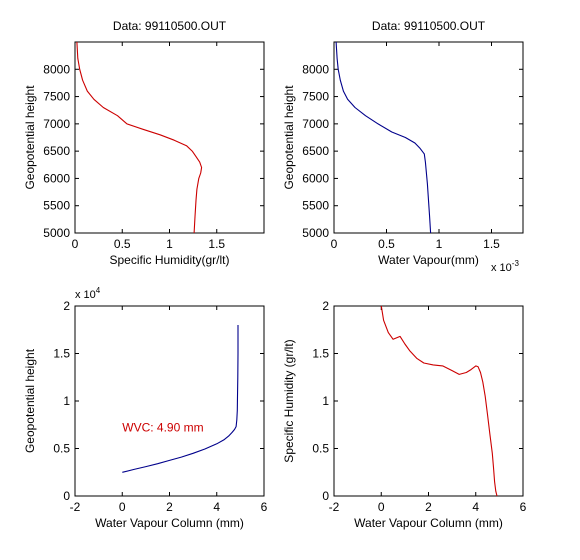 This screenshot has height=560, width=580. What do you see at coordinates (289, 400) in the screenshot?
I see `y-axis-label: Specific Humidity (gr/lt)` at bounding box center [289, 400].